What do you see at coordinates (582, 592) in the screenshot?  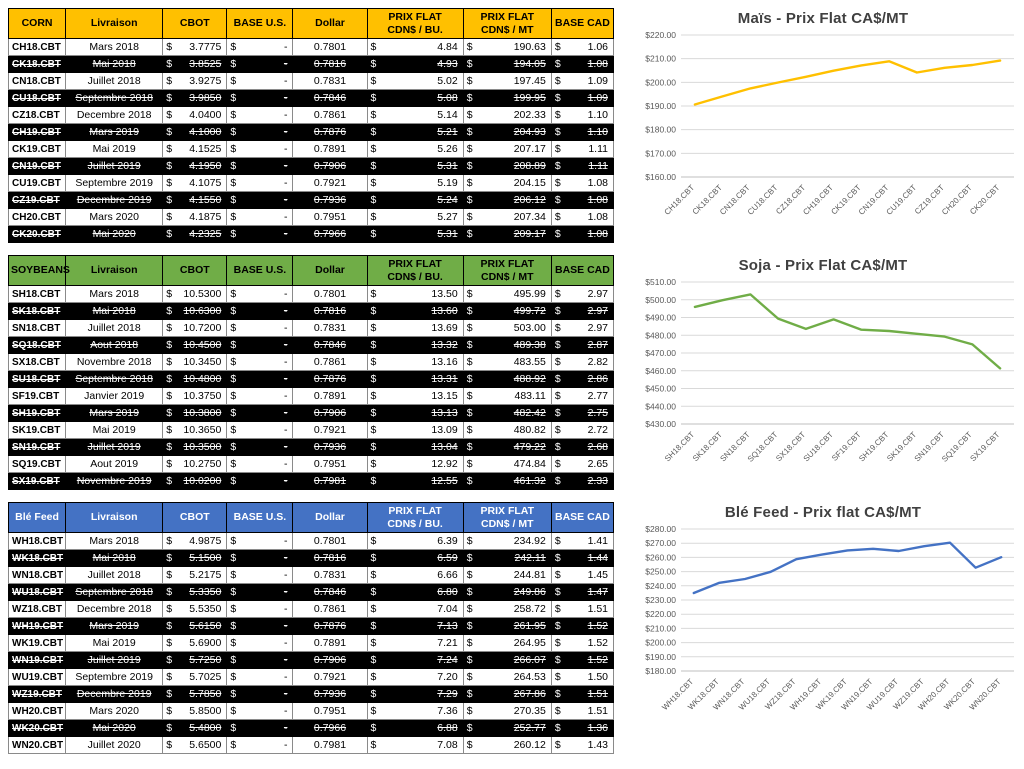 I see `cell-base-cad: $1.47` at bounding box center [582, 592].